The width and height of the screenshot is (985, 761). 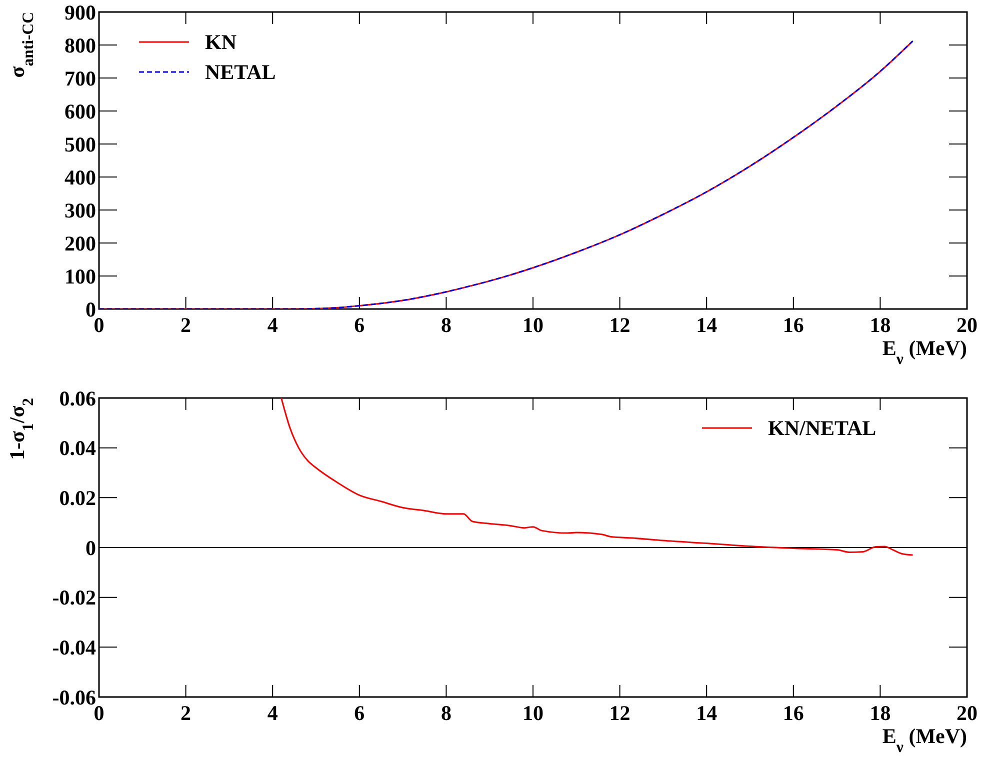 I want to click on y-tick-label: -0.02, so click(x=74, y=598).